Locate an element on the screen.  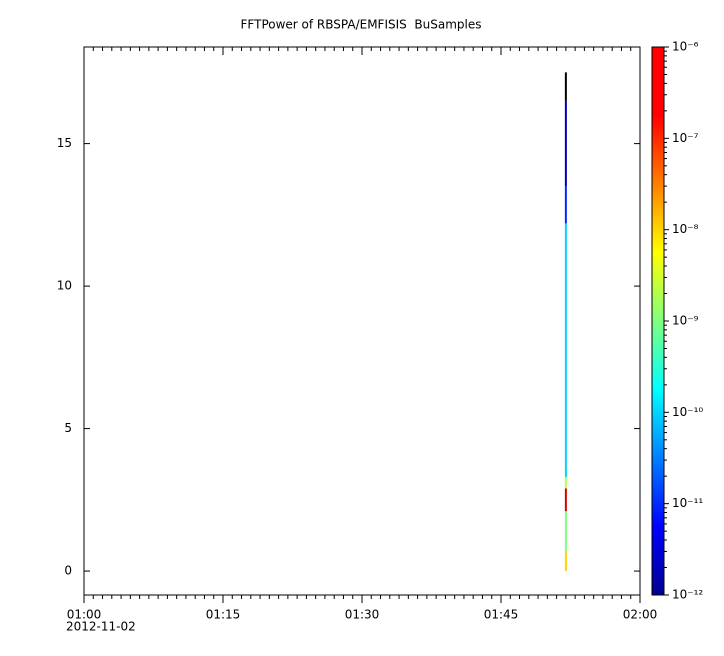
y-tick-label: 15 is located at coordinates (64, 143).